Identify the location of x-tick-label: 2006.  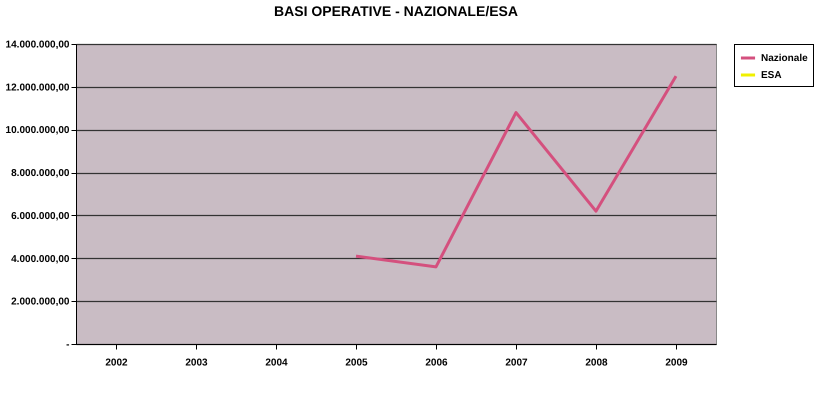
(436, 363).